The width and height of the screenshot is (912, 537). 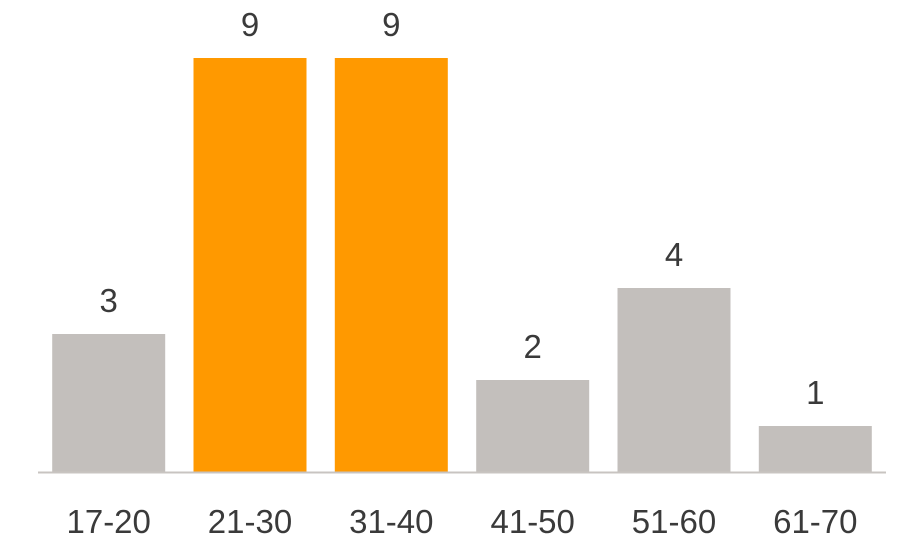 I want to click on data-label-21-30: 9, so click(x=250, y=24).